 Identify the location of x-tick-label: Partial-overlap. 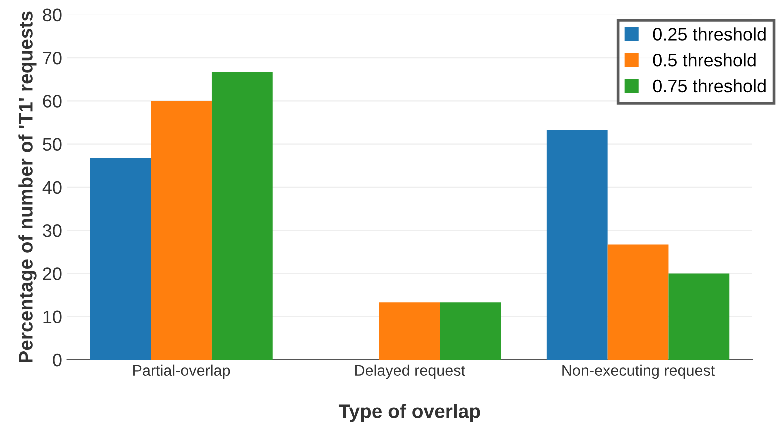
(182, 372).